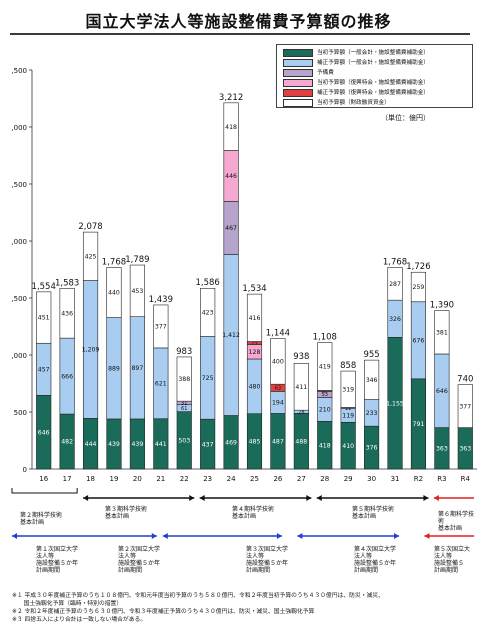 The width and height of the screenshot is (477, 625). Describe the element at coordinates (137, 479) in the screenshot. I see `x-tick-label: 20` at that location.